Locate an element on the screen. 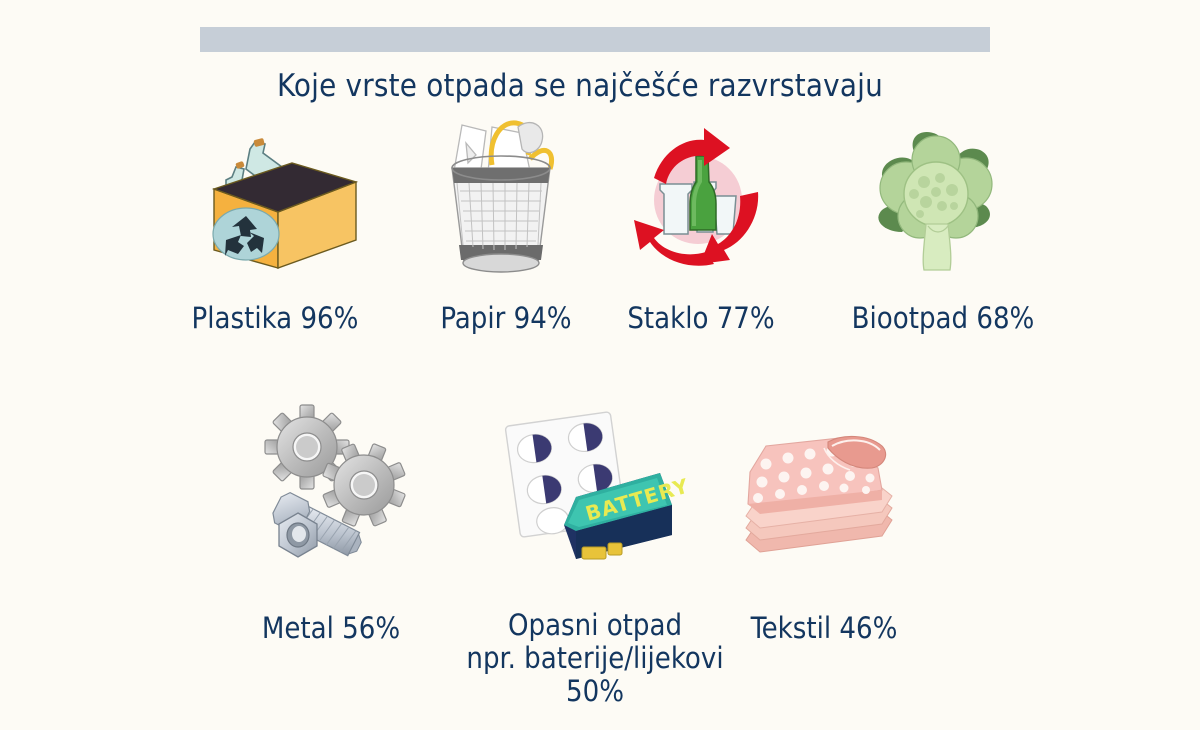 This screenshot has height=730, width=1200. recycling-bin-plastic-bottles-icon is located at coordinates (281, 198).